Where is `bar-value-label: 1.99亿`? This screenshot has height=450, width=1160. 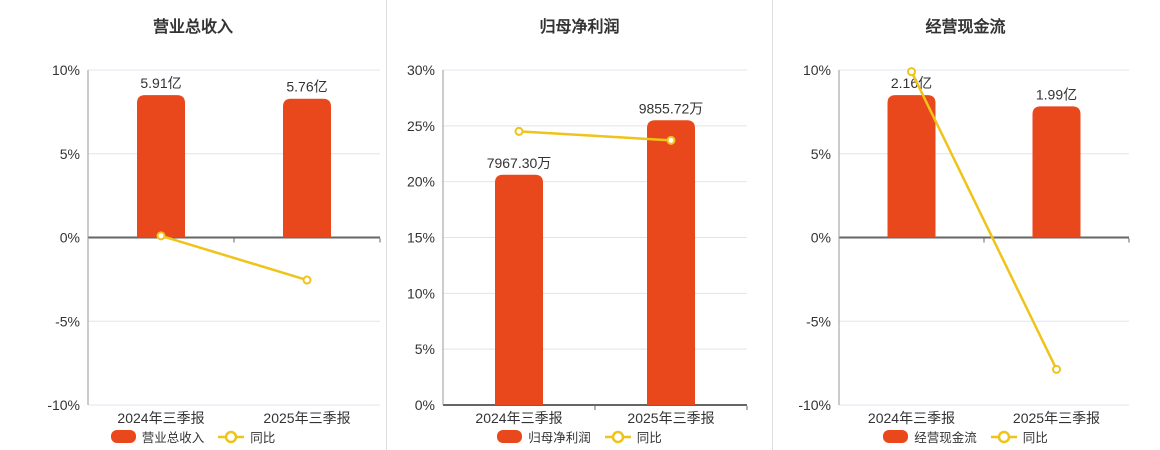
bar-value-label: 1.99亿 is located at coordinates (1056, 94).